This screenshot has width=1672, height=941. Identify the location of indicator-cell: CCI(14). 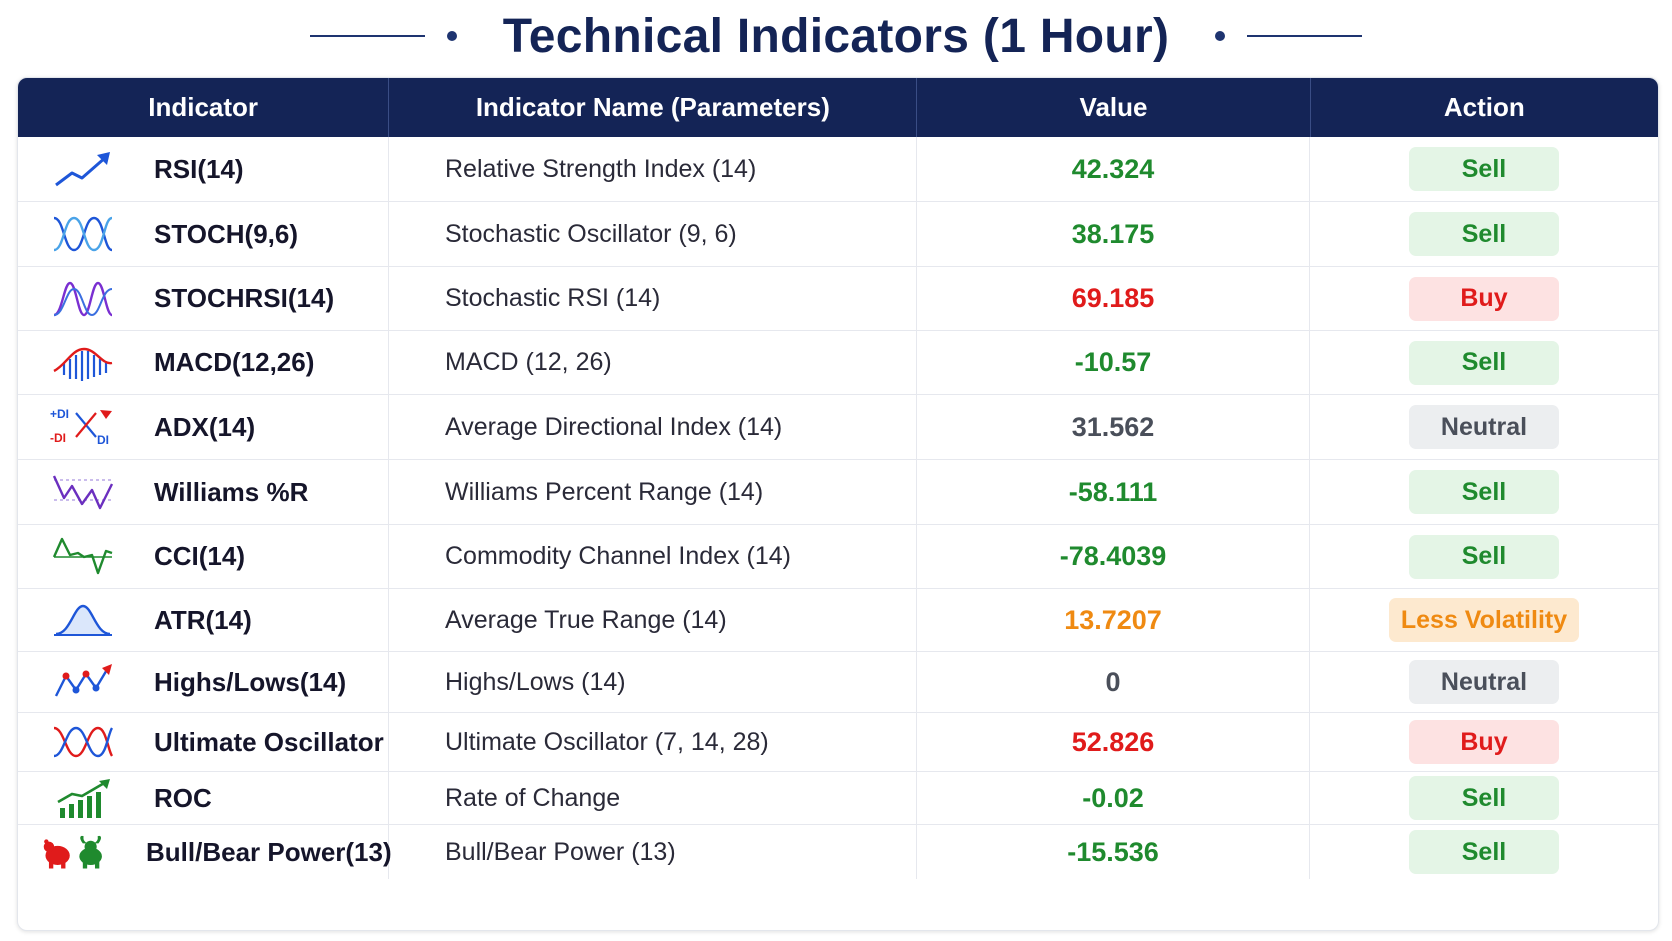
(203, 556).